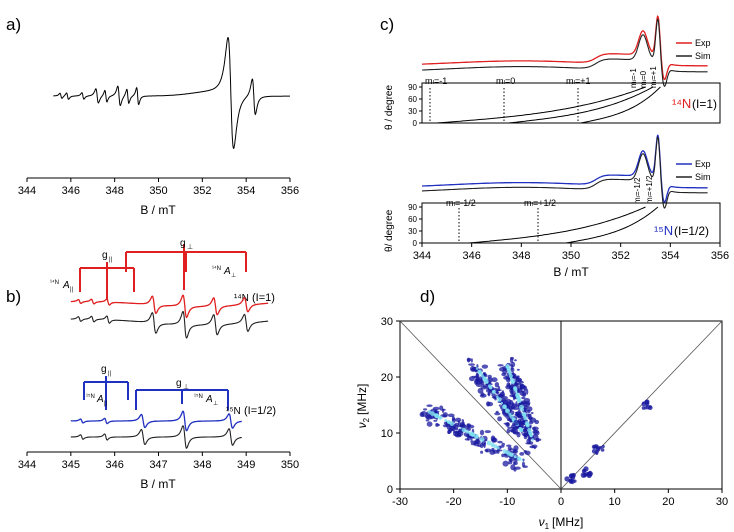 Image resolution: width=734 pixels, height=532 pixels. What do you see at coordinates (507, 502) in the screenshot?
I see `d-x-tick-label: -10` at bounding box center [507, 502].